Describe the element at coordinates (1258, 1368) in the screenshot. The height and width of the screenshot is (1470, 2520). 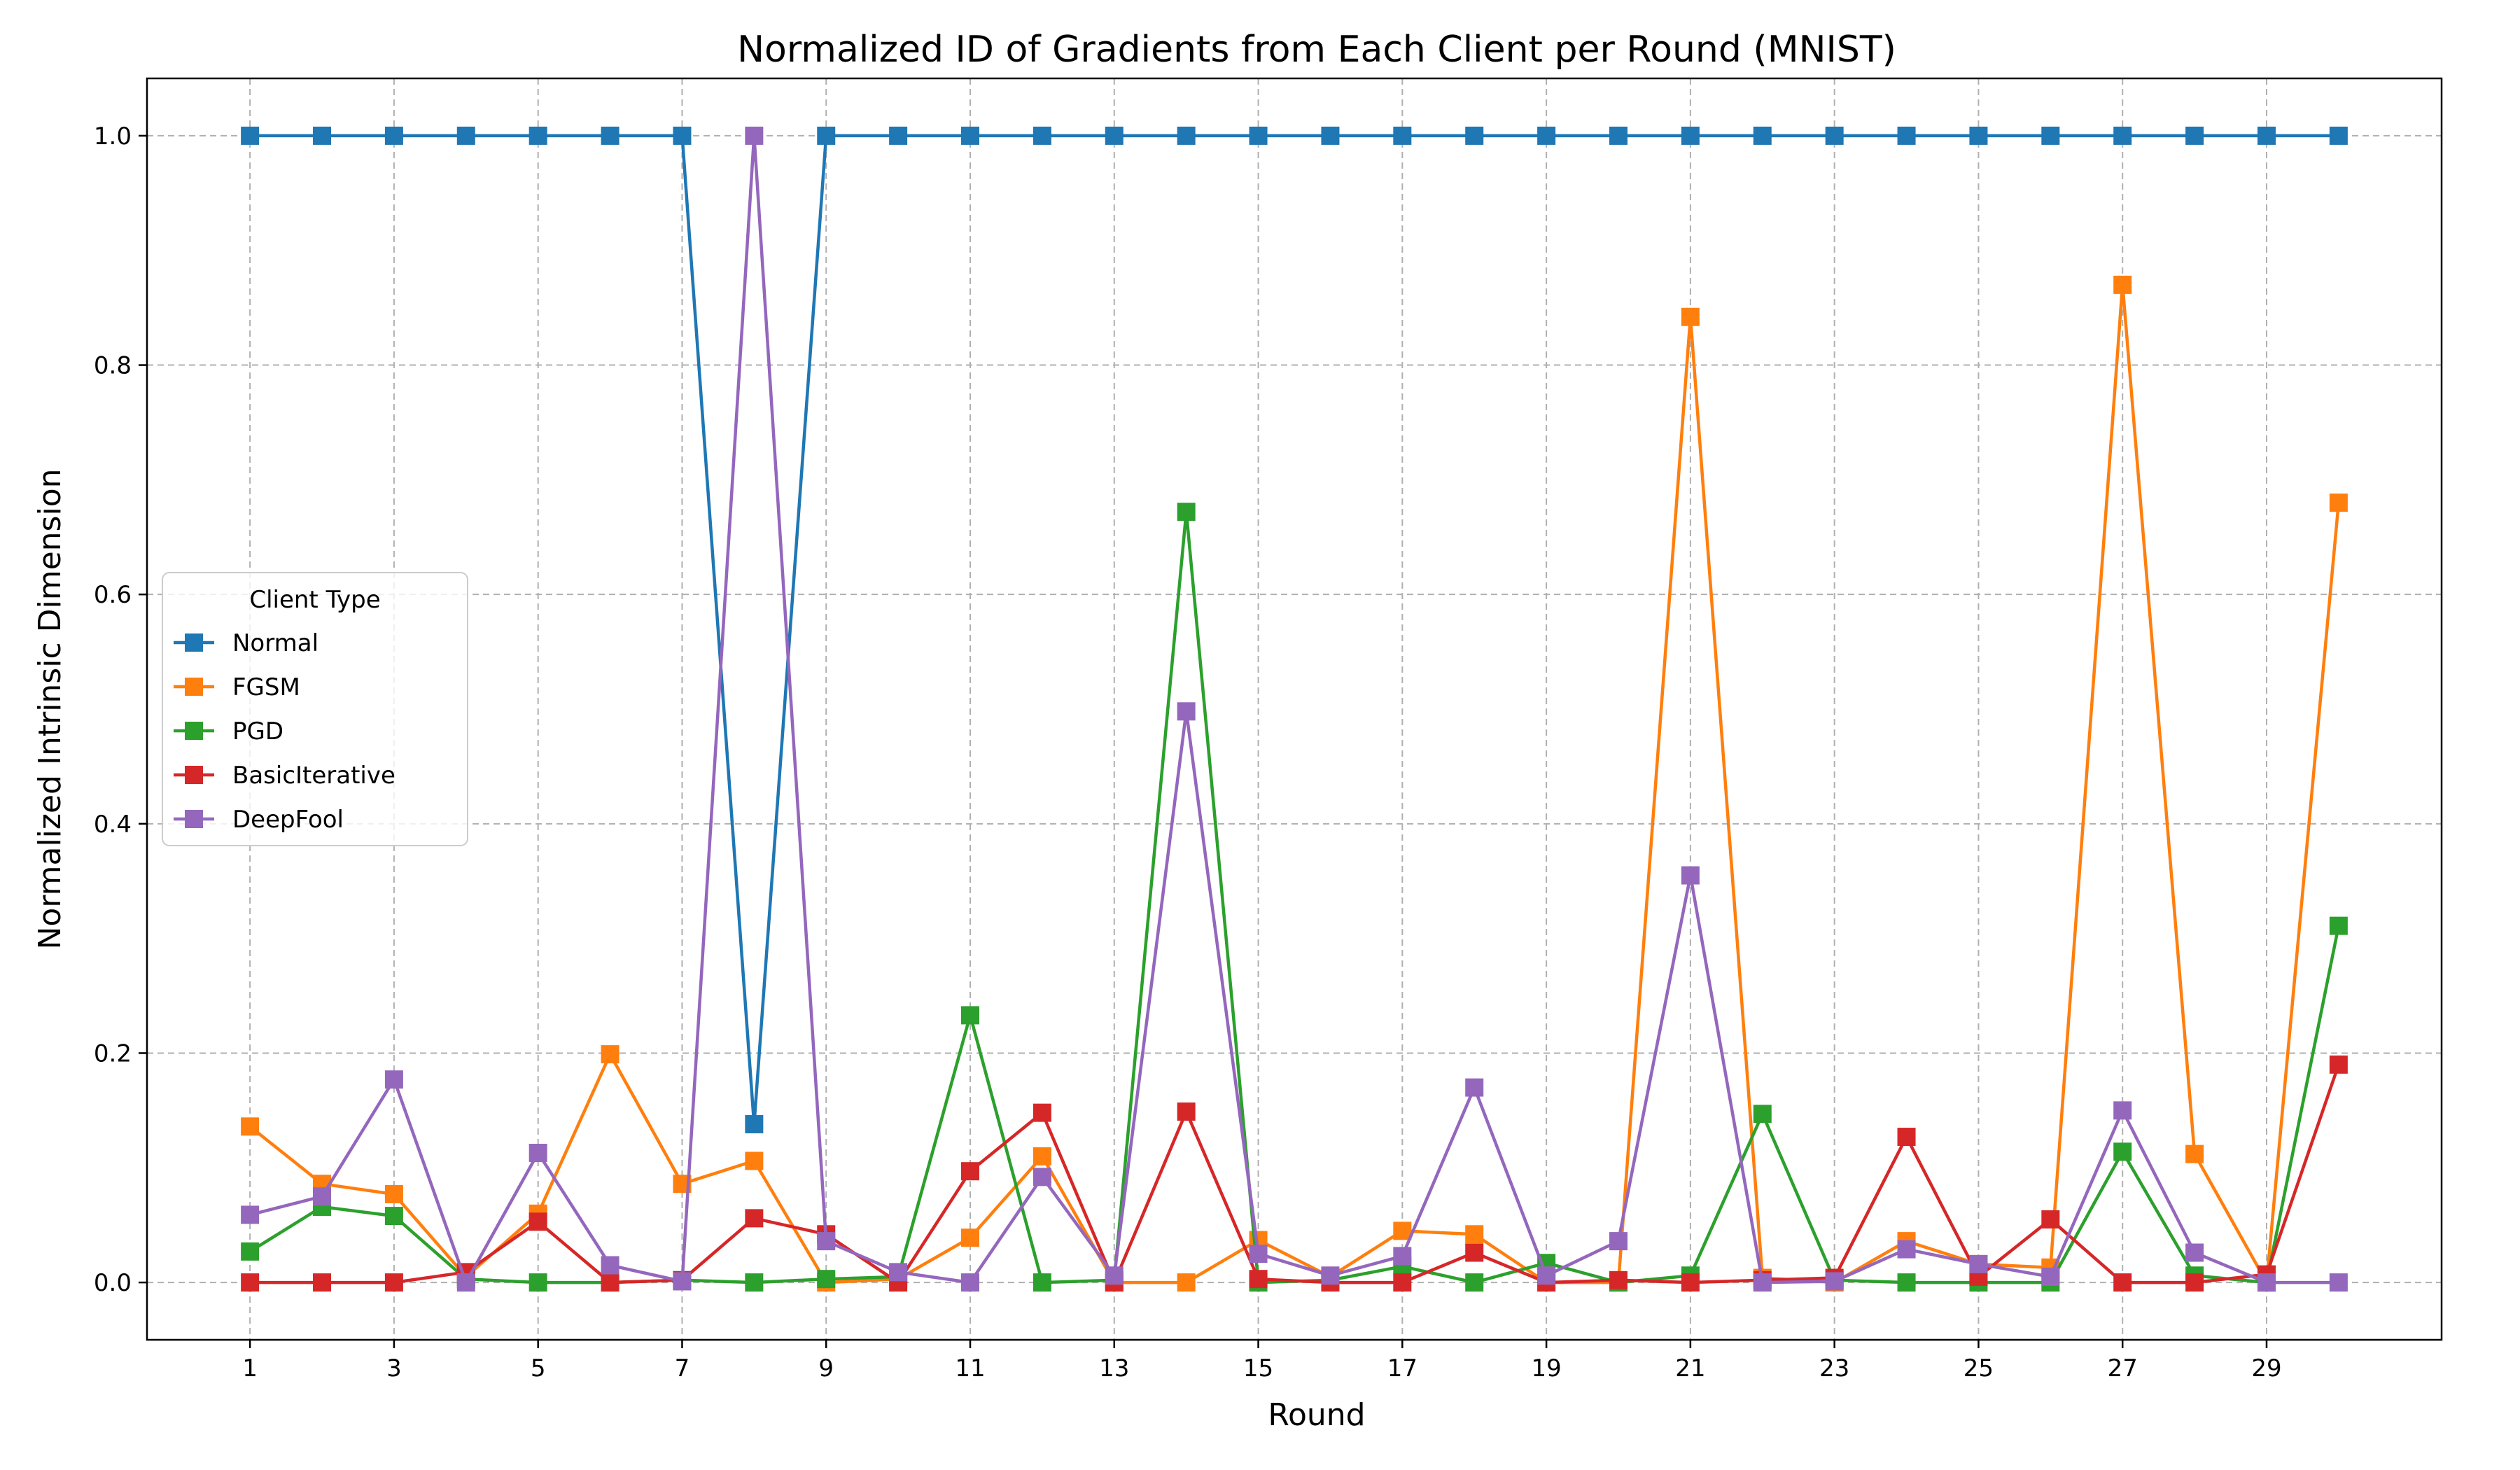
I see `x-tick-label: 15` at that location.